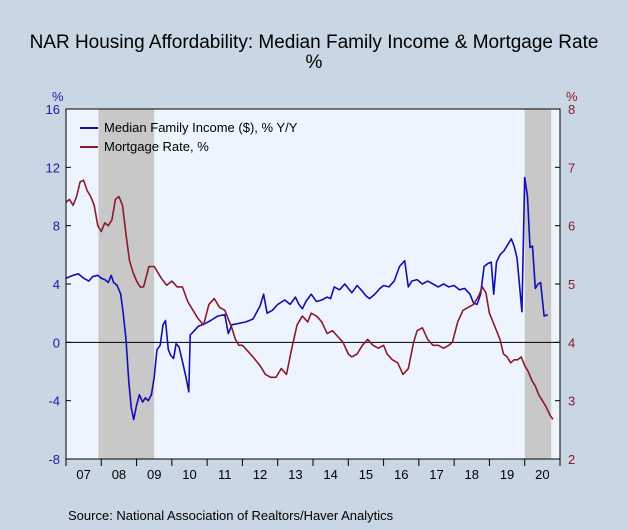 This screenshot has height=530, width=628. What do you see at coordinates (436, 474) in the screenshot?
I see `x-tick-label: 17` at bounding box center [436, 474].